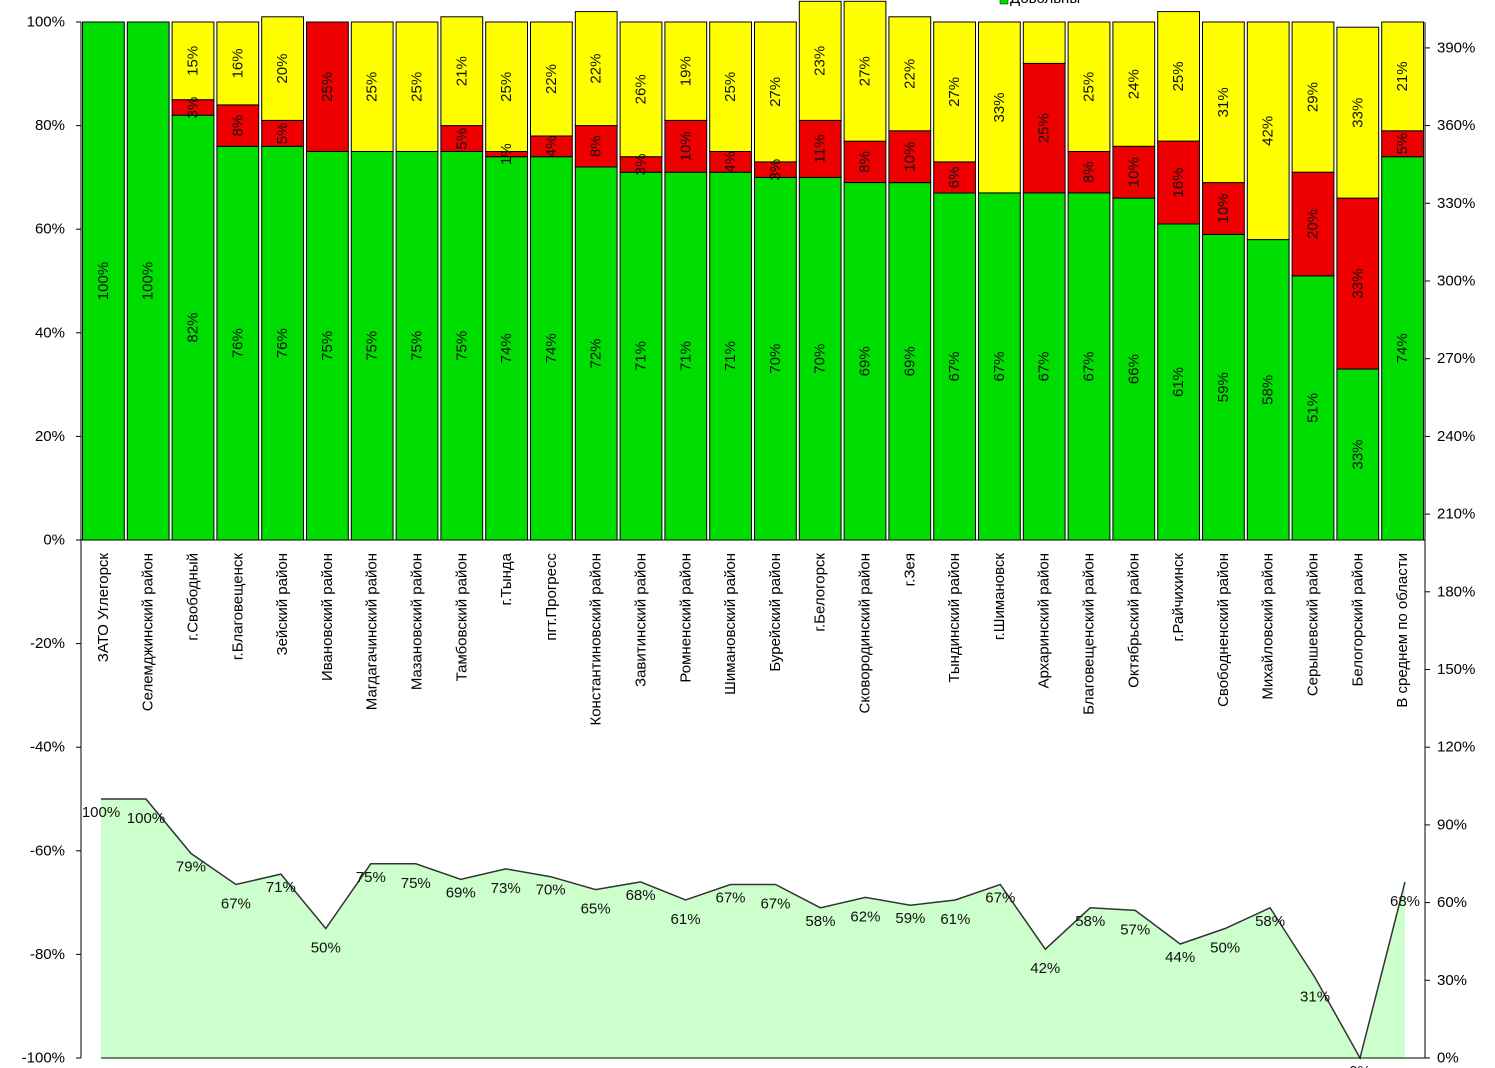 The width and height of the screenshot is (1495, 1068). Describe the element at coordinates (1004, 2) in the screenshot. I see `legend-swatch` at that location.